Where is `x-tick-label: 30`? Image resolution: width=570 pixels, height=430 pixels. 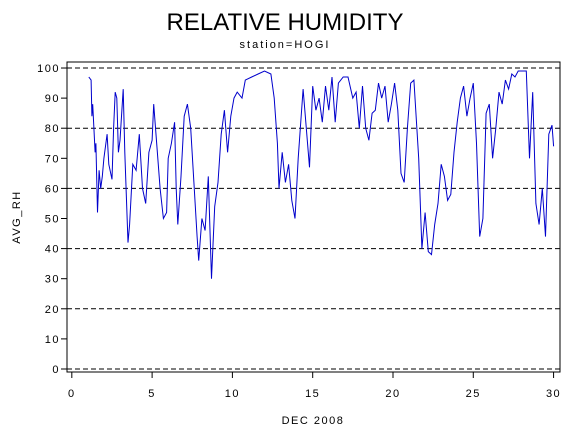 x-tick-label: 30 is located at coordinates (553, 394).